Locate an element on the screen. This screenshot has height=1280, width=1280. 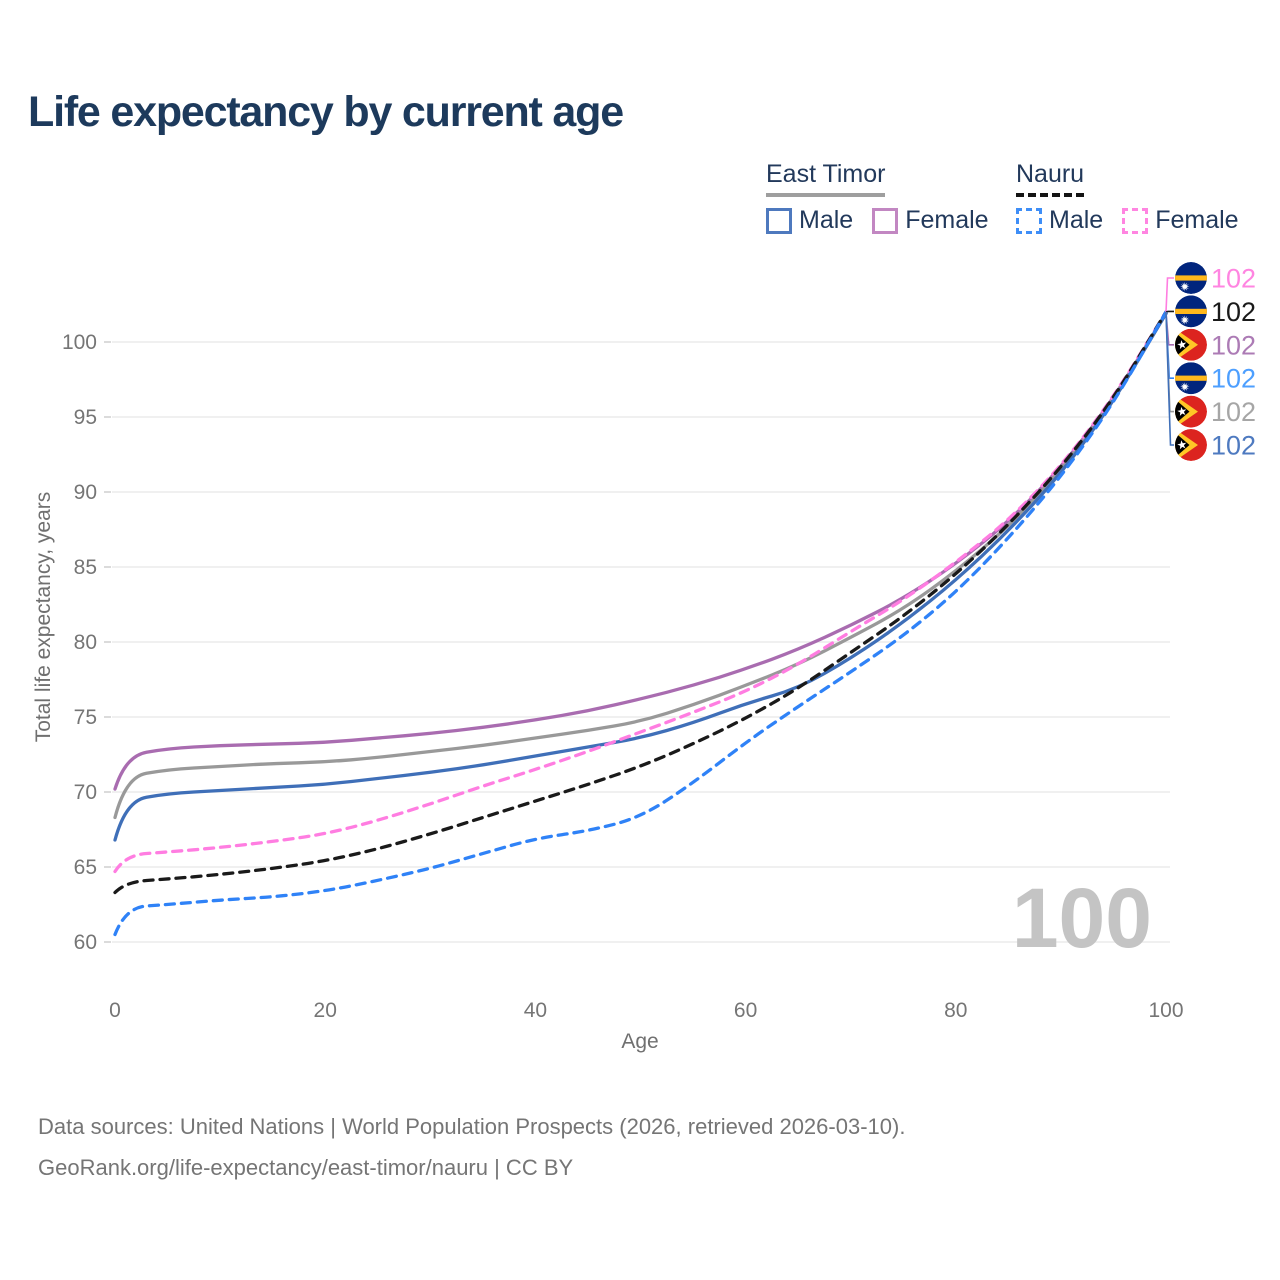
end-value-label-east-timor-female: 102 is located at coordinates (1233, 345).